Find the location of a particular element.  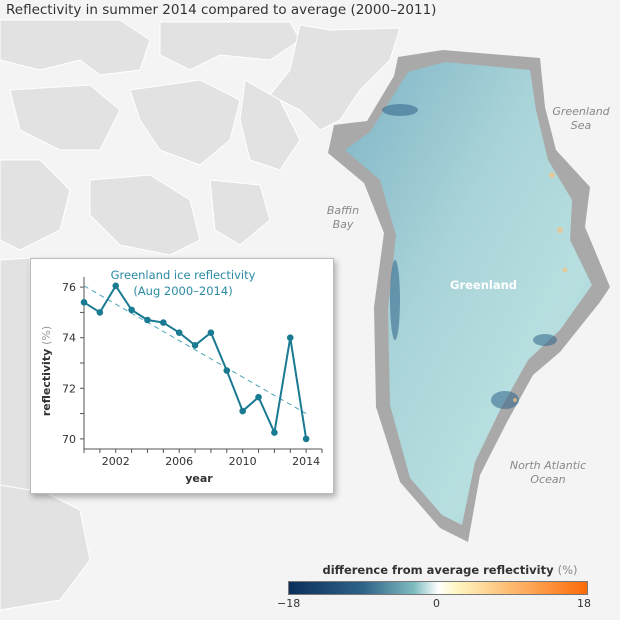

ice-bright-patches is located at coordinates (540, 287).